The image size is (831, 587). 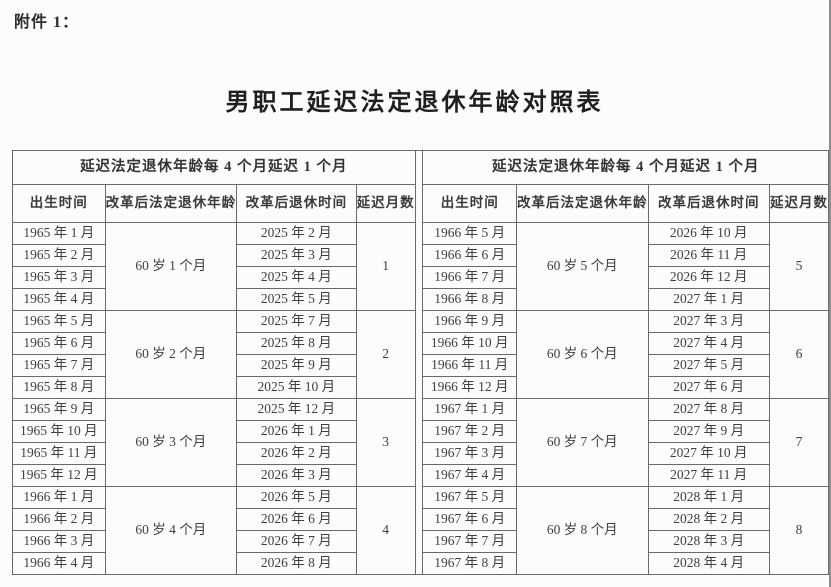 What do you see at coordinates (708, 409) in the screenshot?
I see `retirement-month-cell: 2027 年 8 月` at bounding box center [708, 409].